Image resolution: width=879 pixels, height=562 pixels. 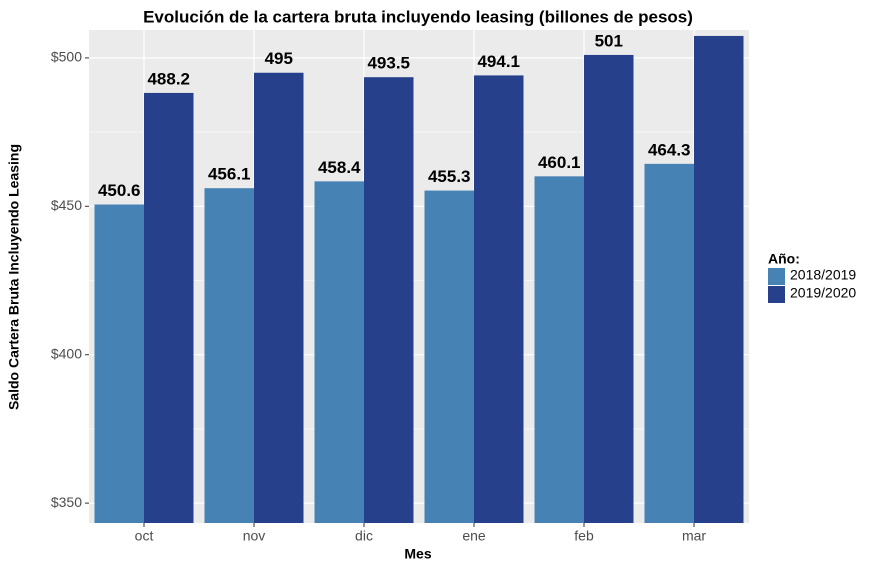 I want to click on y-axis-title: Saldo Cartera Bruta Incluyendo Leasing, so click(x=14, y=277).